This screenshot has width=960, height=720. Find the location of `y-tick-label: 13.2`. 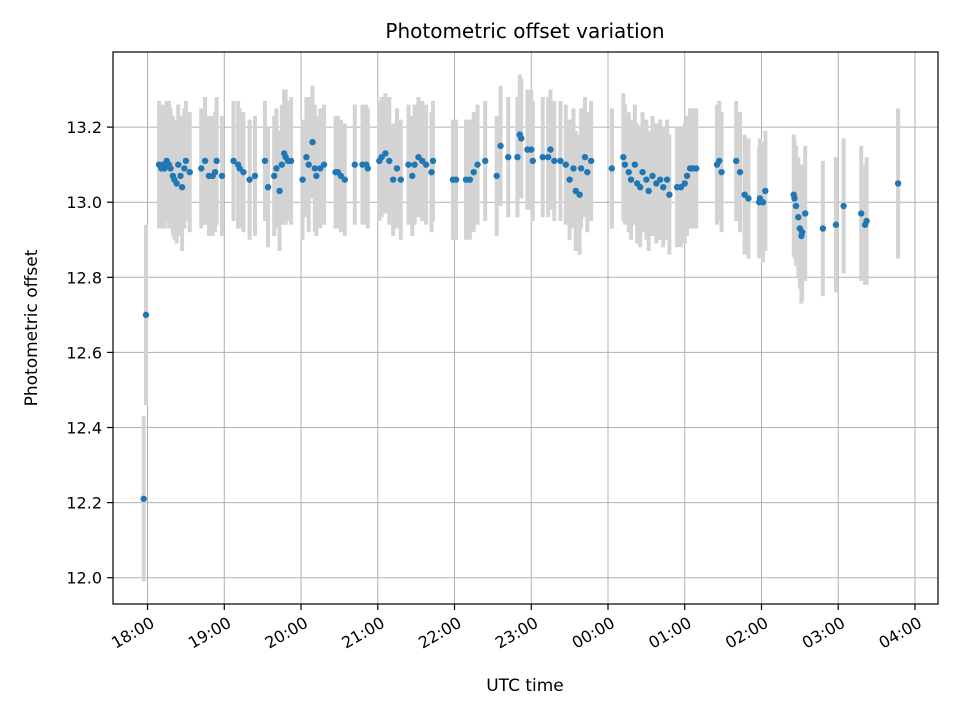

y-tick-label: 13.2 is located at coordinates (84, 127).